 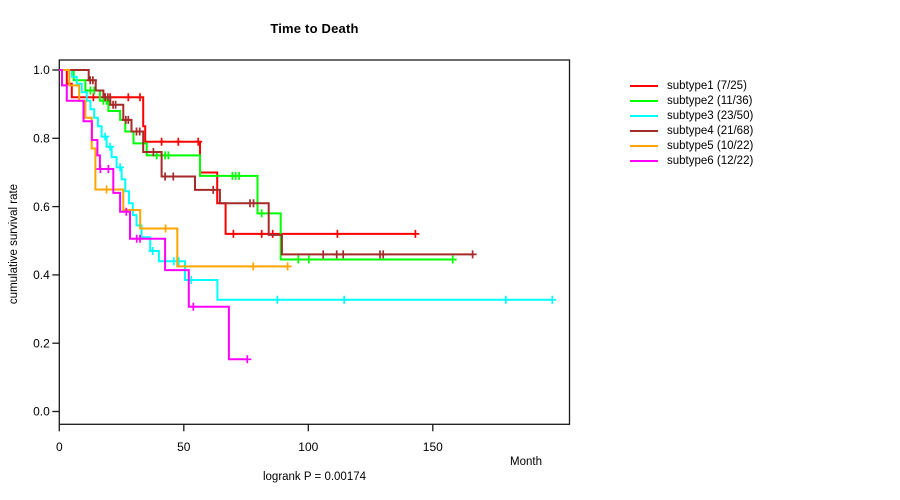 I want to click on legend-label-subtype6: subtype6 (12/22), so click(x=710, y=160).